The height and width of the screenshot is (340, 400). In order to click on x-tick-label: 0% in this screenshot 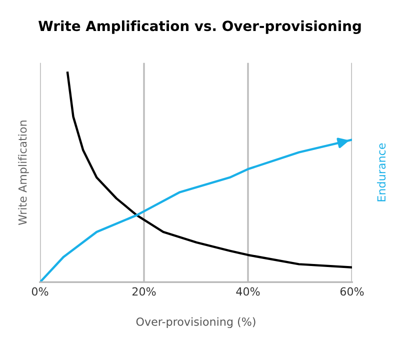, I will do `click(40, 291)`.